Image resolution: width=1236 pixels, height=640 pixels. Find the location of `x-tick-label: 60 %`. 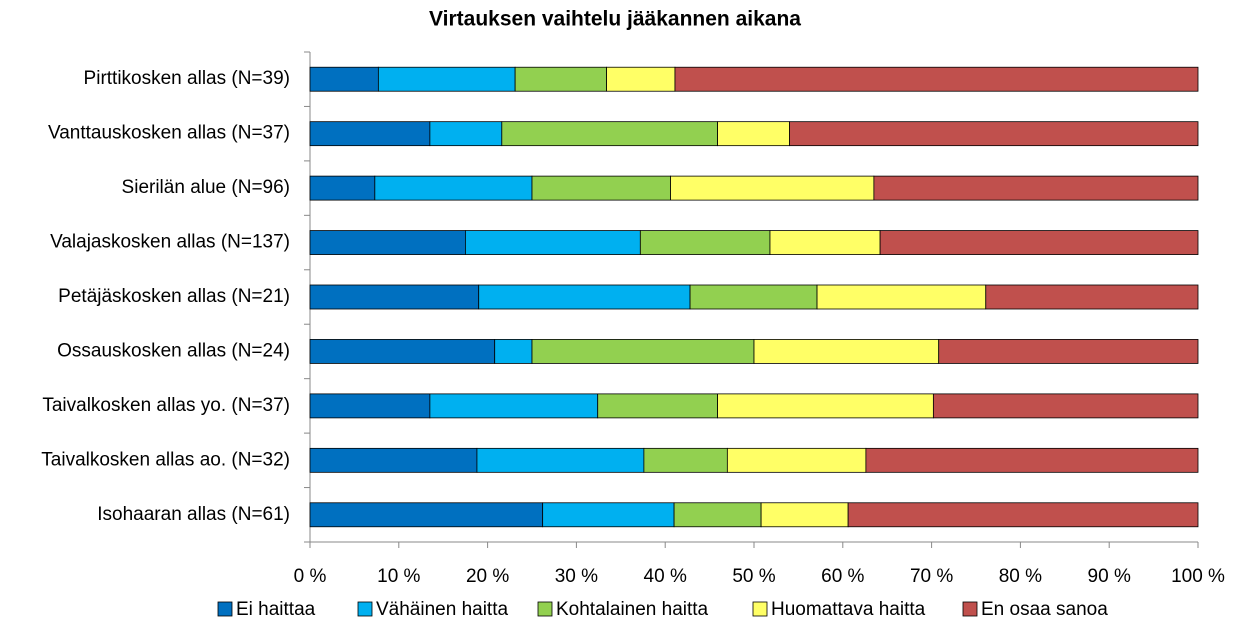

x-tick-label: 60 % is located at coordinates (842, 576).